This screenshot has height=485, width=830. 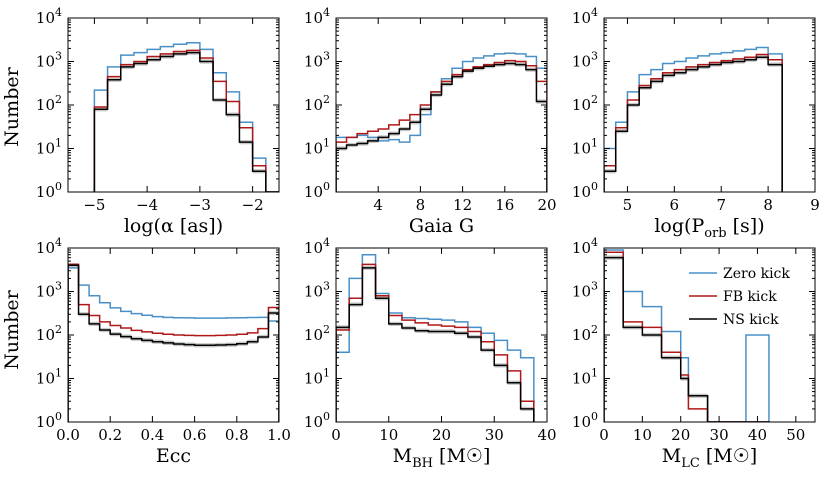 What do you see at coordinates (195, 435) in the screenshot?
I see `xtick-label: 0.6` at bounding box center [195, 435].